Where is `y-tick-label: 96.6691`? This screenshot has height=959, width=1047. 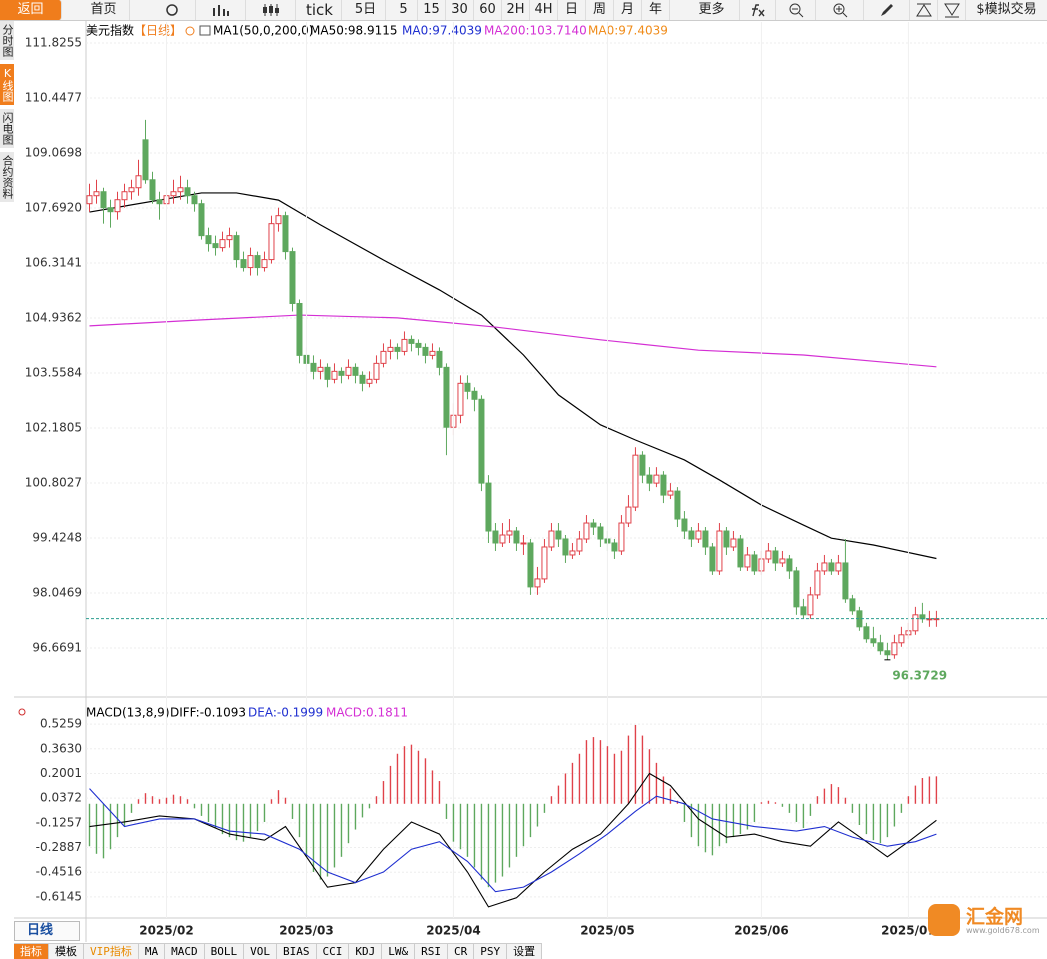
y-tick-label: 96.6691 is located at coordinates (57, 648).